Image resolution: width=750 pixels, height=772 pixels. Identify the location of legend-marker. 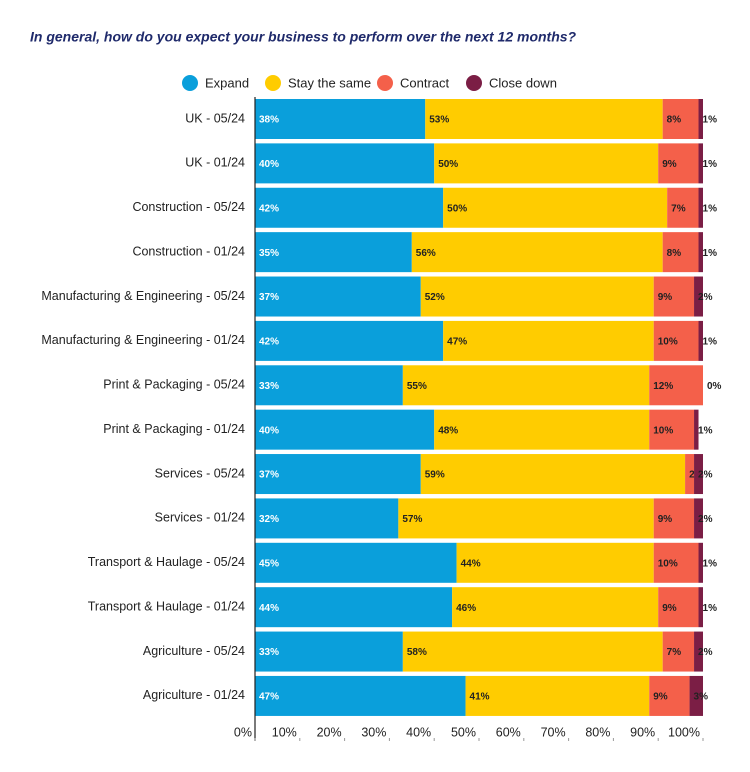
(273, 83).